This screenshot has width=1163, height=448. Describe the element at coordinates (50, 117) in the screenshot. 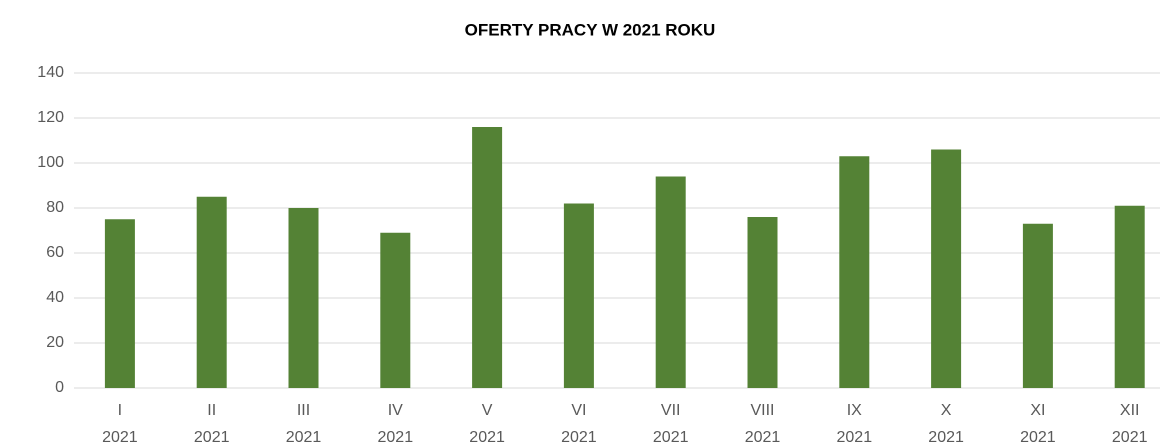

I see `y-tick-label: 120` at that location.